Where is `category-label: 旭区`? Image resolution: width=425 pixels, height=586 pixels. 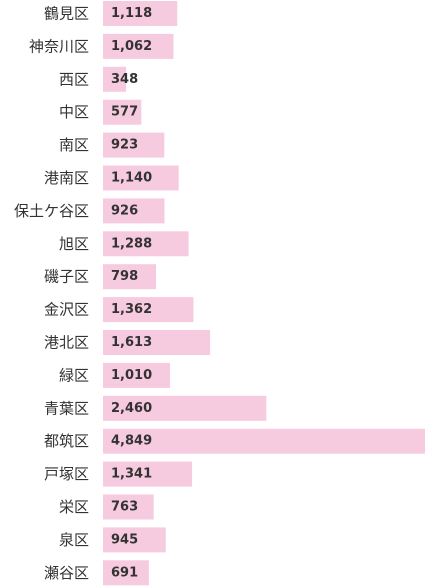
category-label: 旭区 is located at coordinates (74, 244).